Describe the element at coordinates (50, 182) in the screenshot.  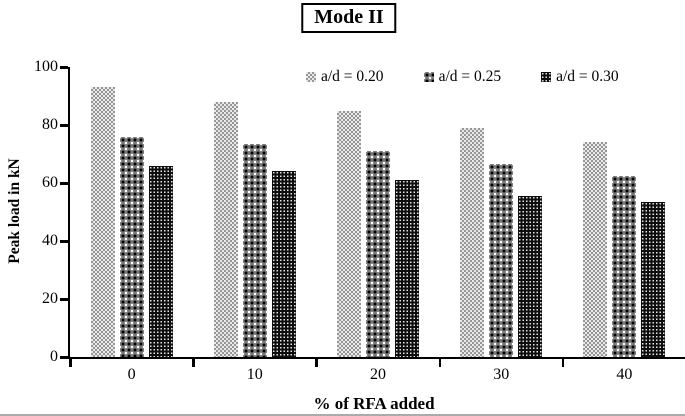
I see `y-tick-label: 60` at that location.